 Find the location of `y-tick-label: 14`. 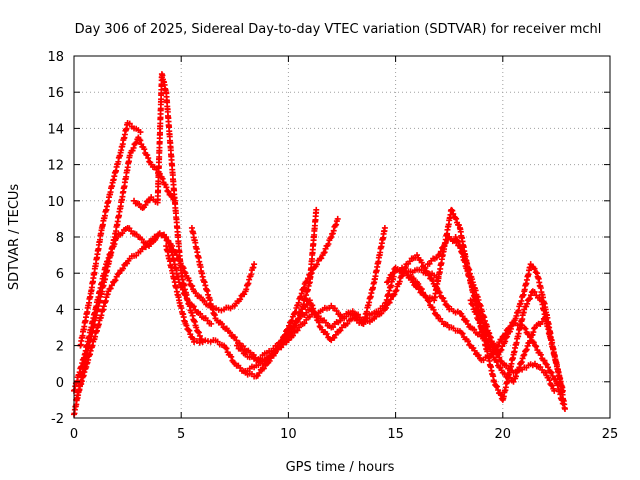

y-tick-label: 14 is located at coordinates (55, 129).